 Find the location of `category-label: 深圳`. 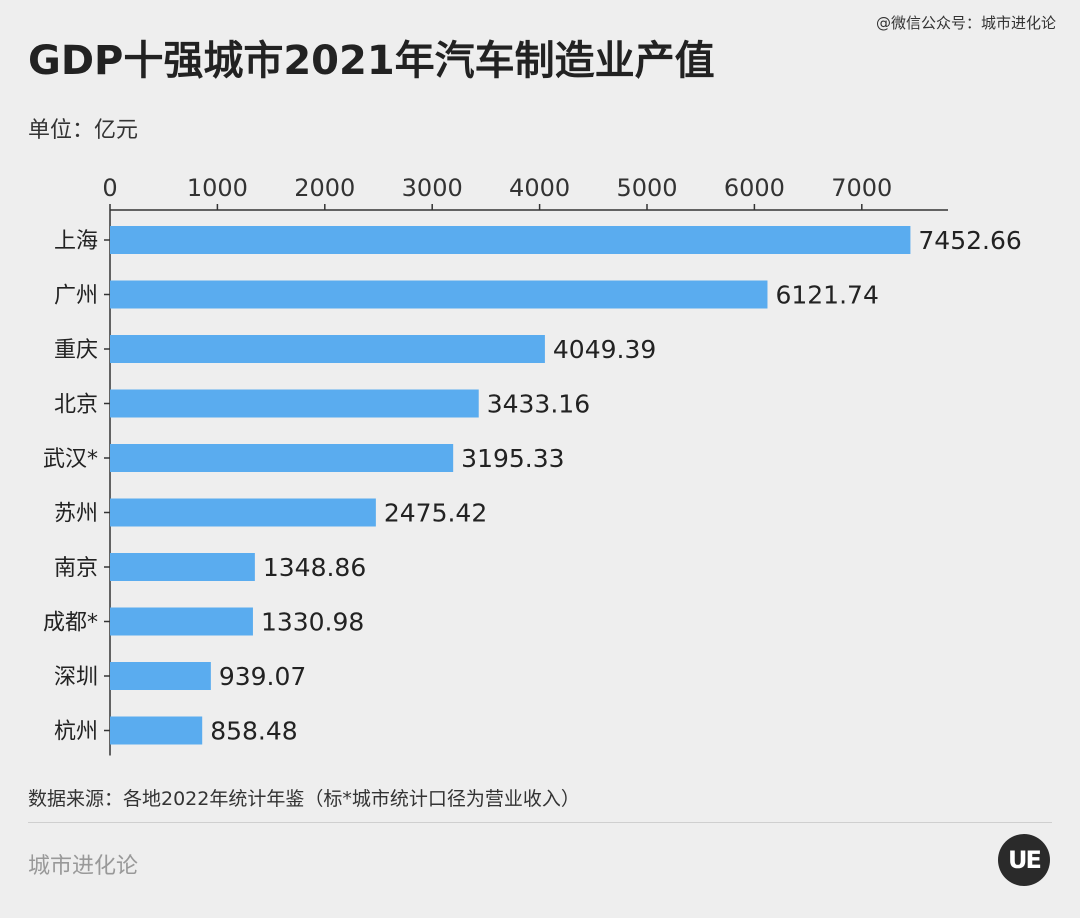

category-label: 深圳 is located at coordinates (76, 677).